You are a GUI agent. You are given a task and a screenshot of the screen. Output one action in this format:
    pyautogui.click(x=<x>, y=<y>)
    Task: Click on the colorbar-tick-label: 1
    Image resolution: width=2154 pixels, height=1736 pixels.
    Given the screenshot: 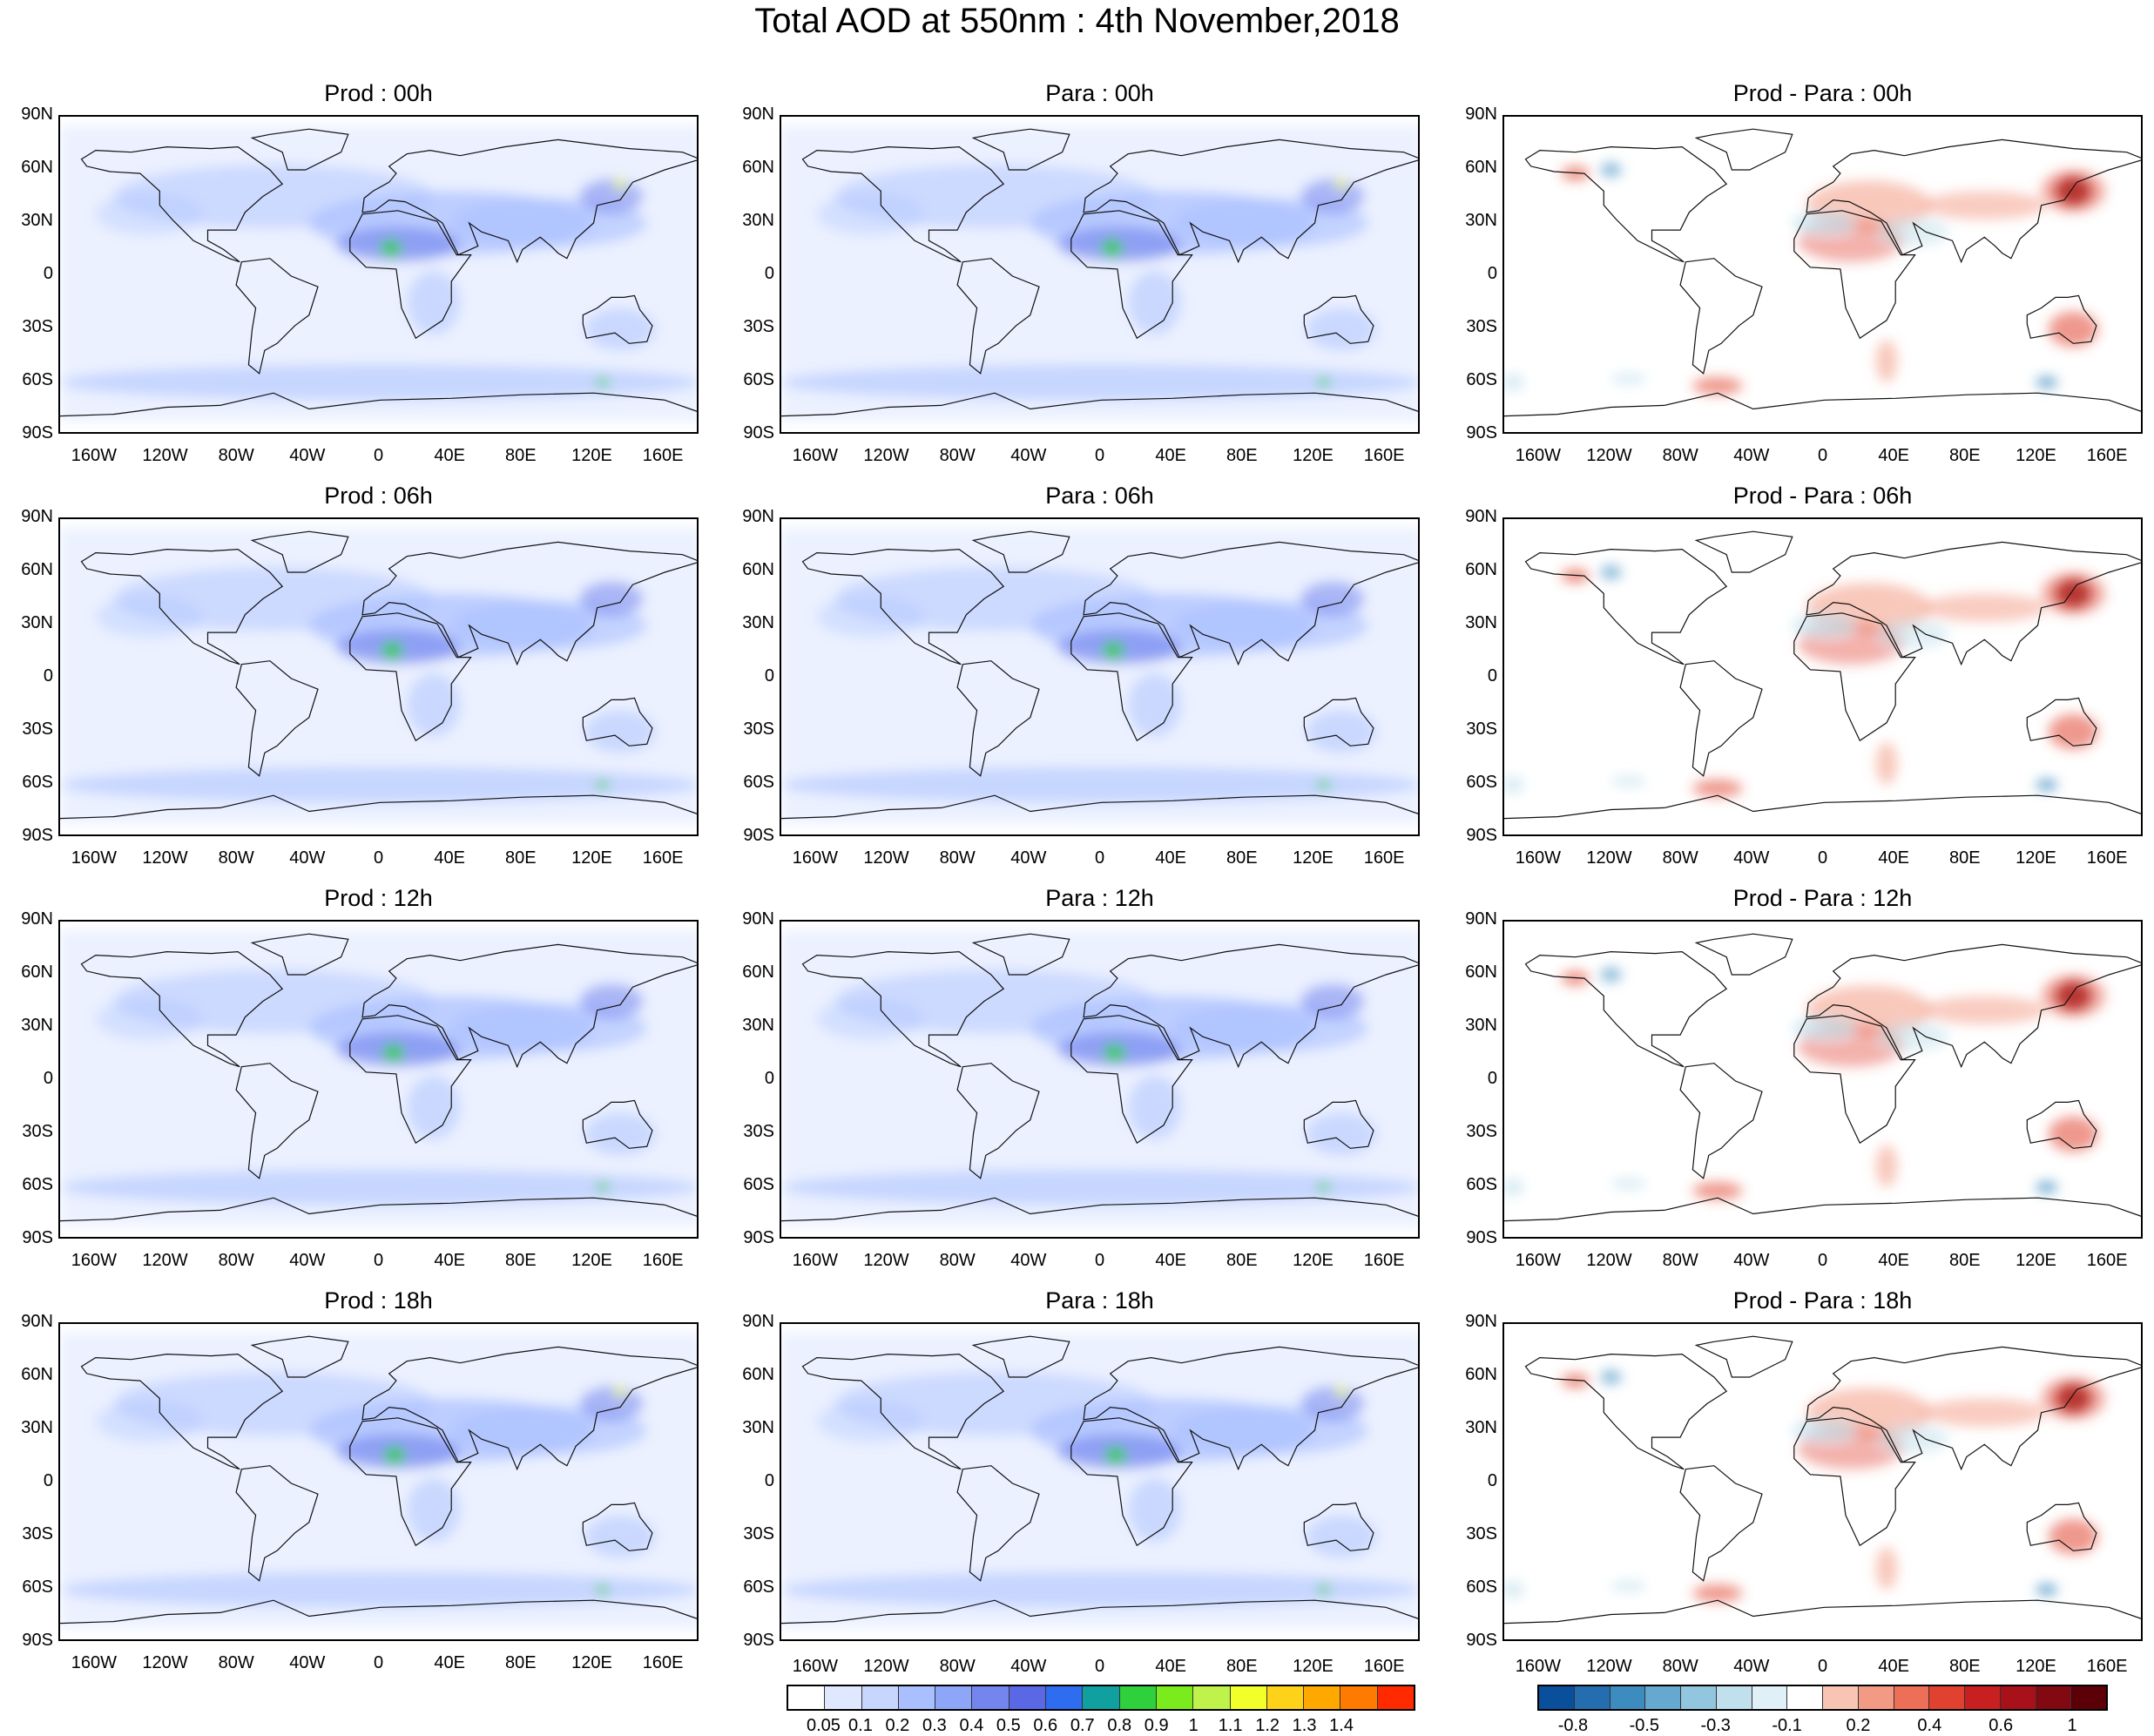 What is the action you would take?
    pyautogui.click(x=1193, y=1725)
    